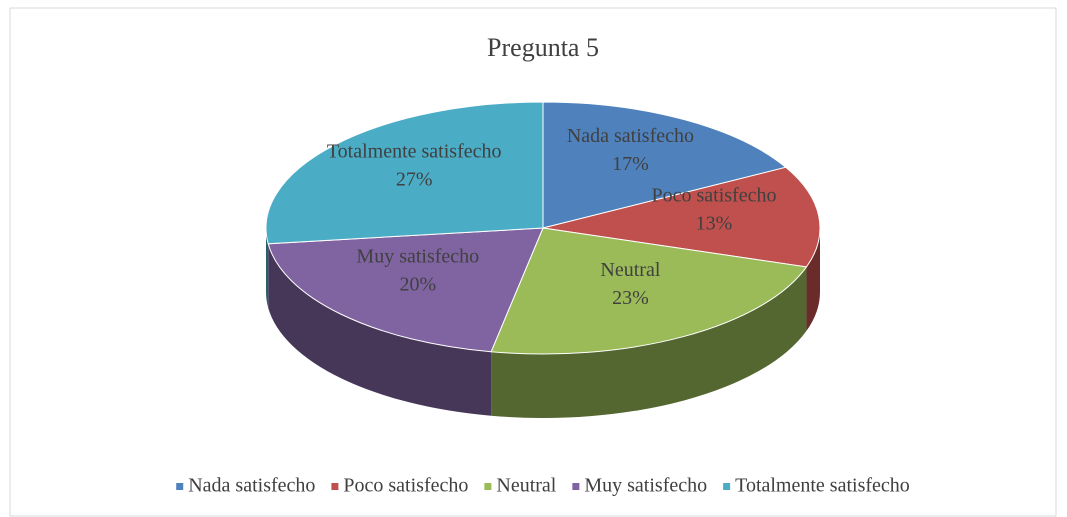 Image resolution: width=1067 pixels, height=517 pixels. Describe the element at coordinates (630, 284) in the screenshot. I see `slice-label: Neutral 23%` at that location.